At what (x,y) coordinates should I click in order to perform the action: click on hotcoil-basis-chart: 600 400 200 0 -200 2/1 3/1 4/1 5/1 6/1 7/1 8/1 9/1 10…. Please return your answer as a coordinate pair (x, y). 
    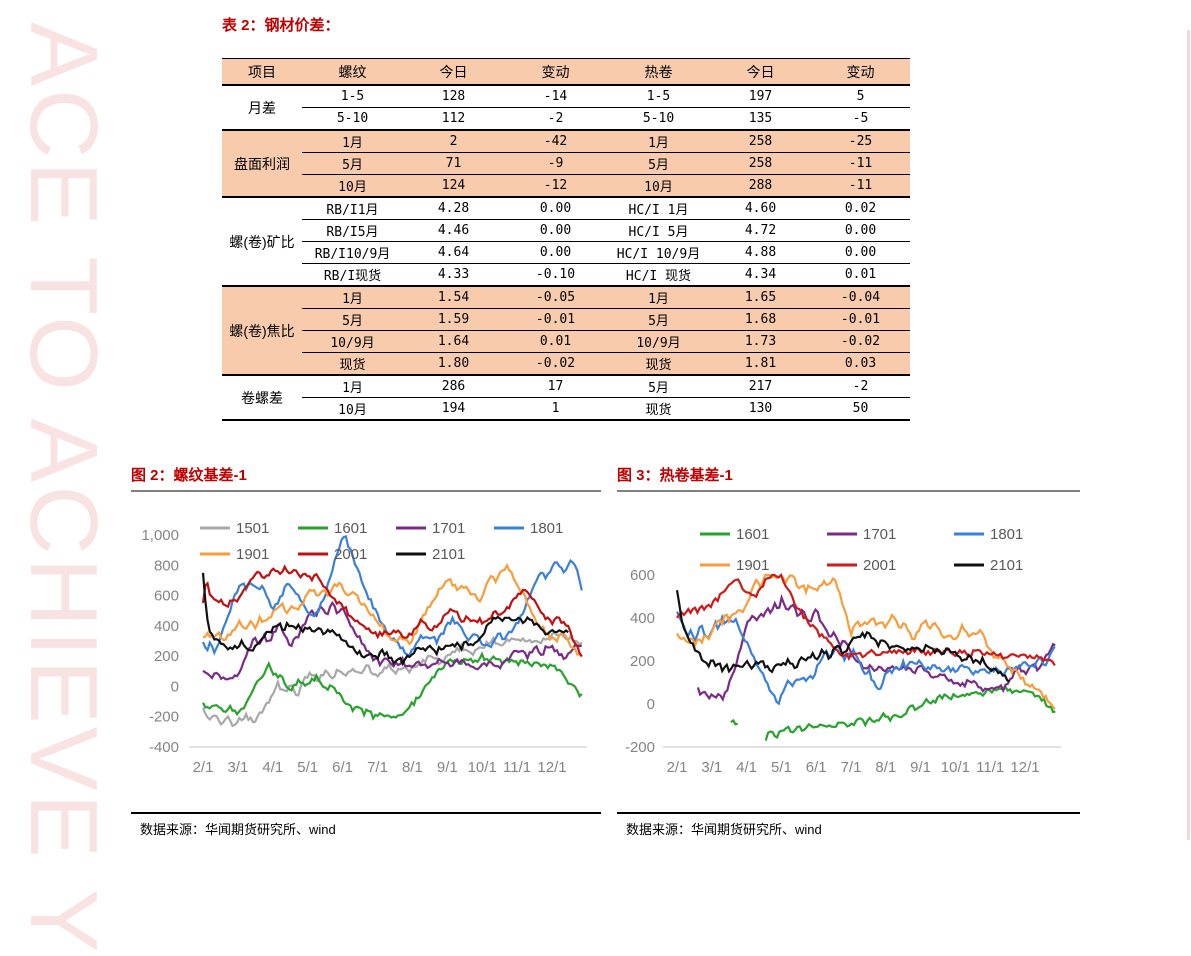
    Looking at the image, I should click on (843, 651).